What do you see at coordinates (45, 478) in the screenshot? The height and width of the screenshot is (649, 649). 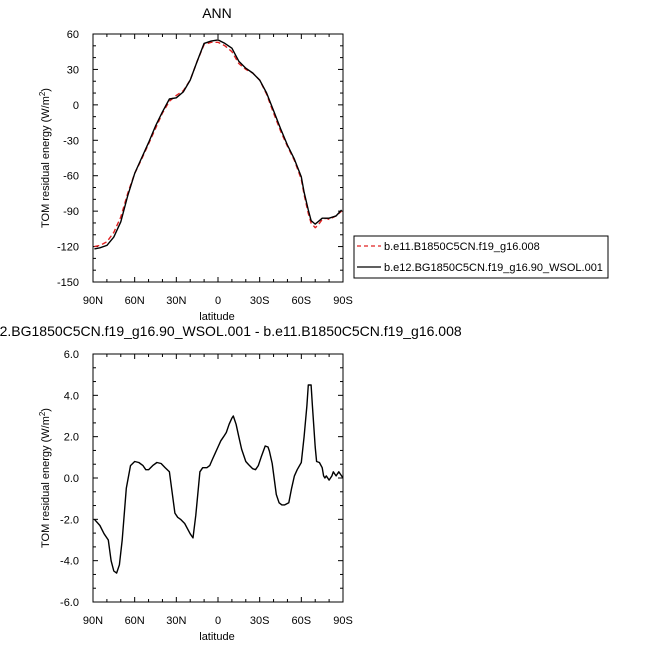 I see `bottom-y-axis-label: TOM residual energy (W/m2)` at bounding box center [45, 478].